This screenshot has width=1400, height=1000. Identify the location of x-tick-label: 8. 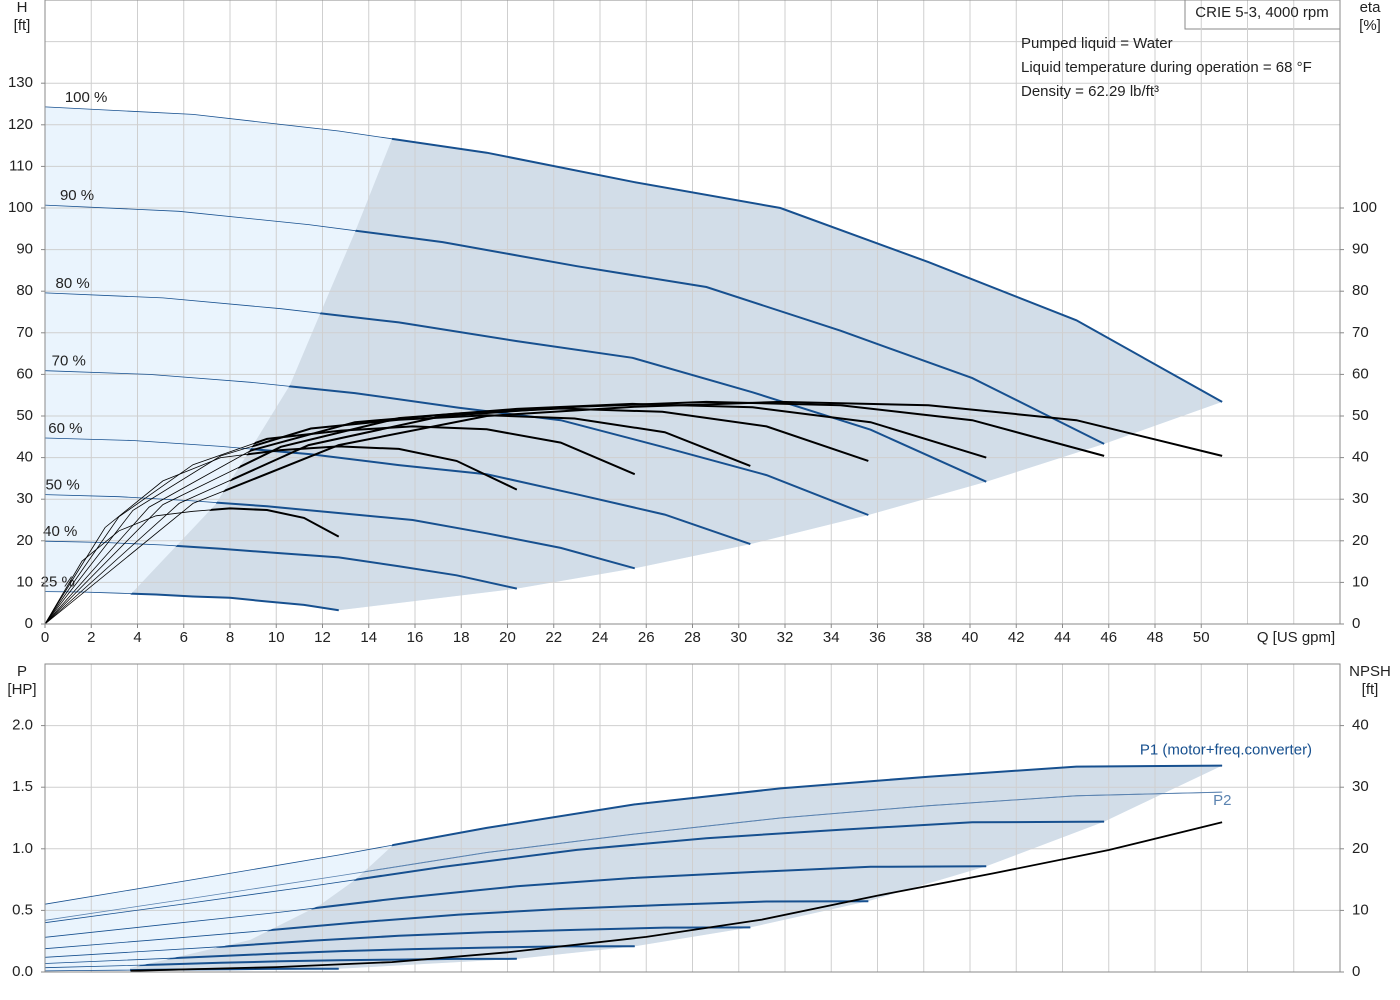
(230, 637).